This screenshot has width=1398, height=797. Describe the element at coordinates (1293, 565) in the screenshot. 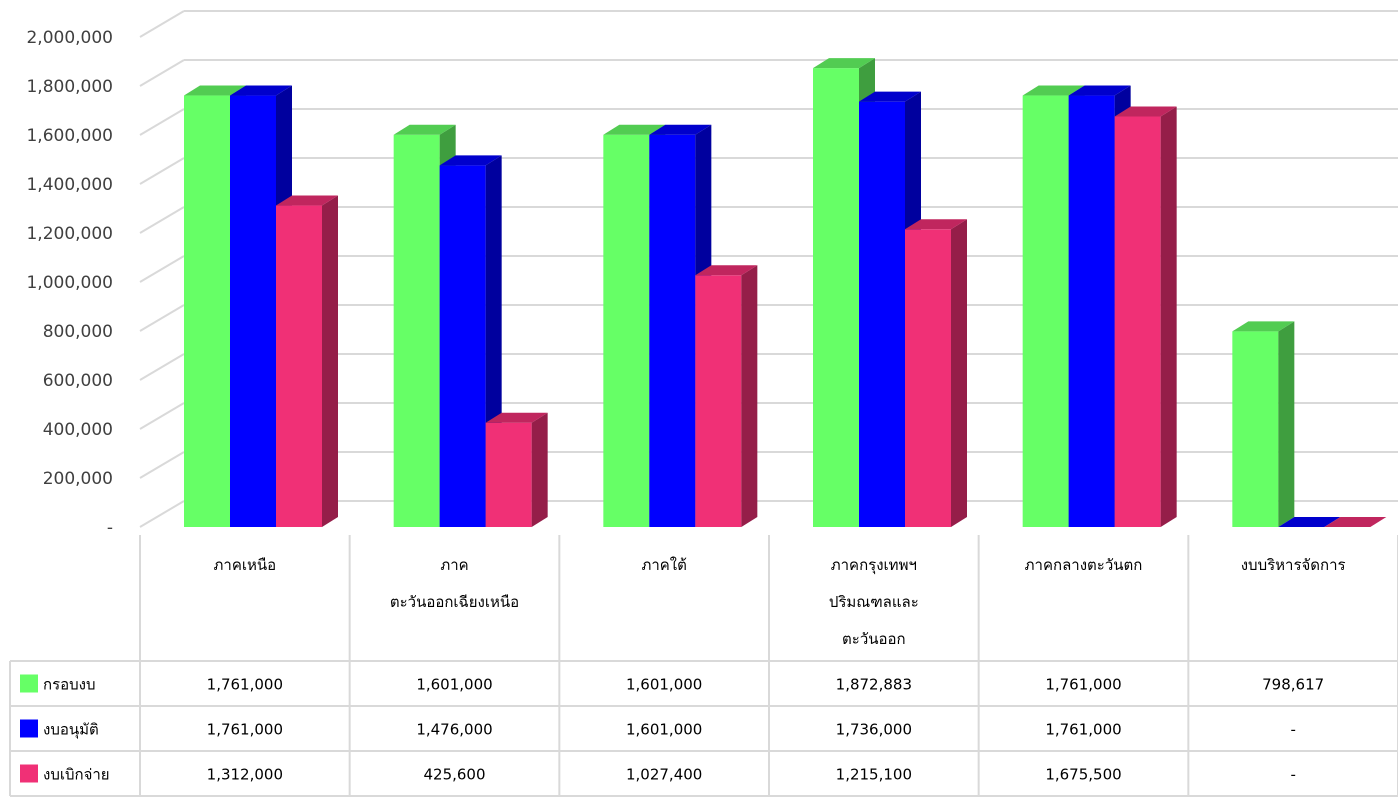

I see `category-label: งบบริหารจัดการ` at that location.